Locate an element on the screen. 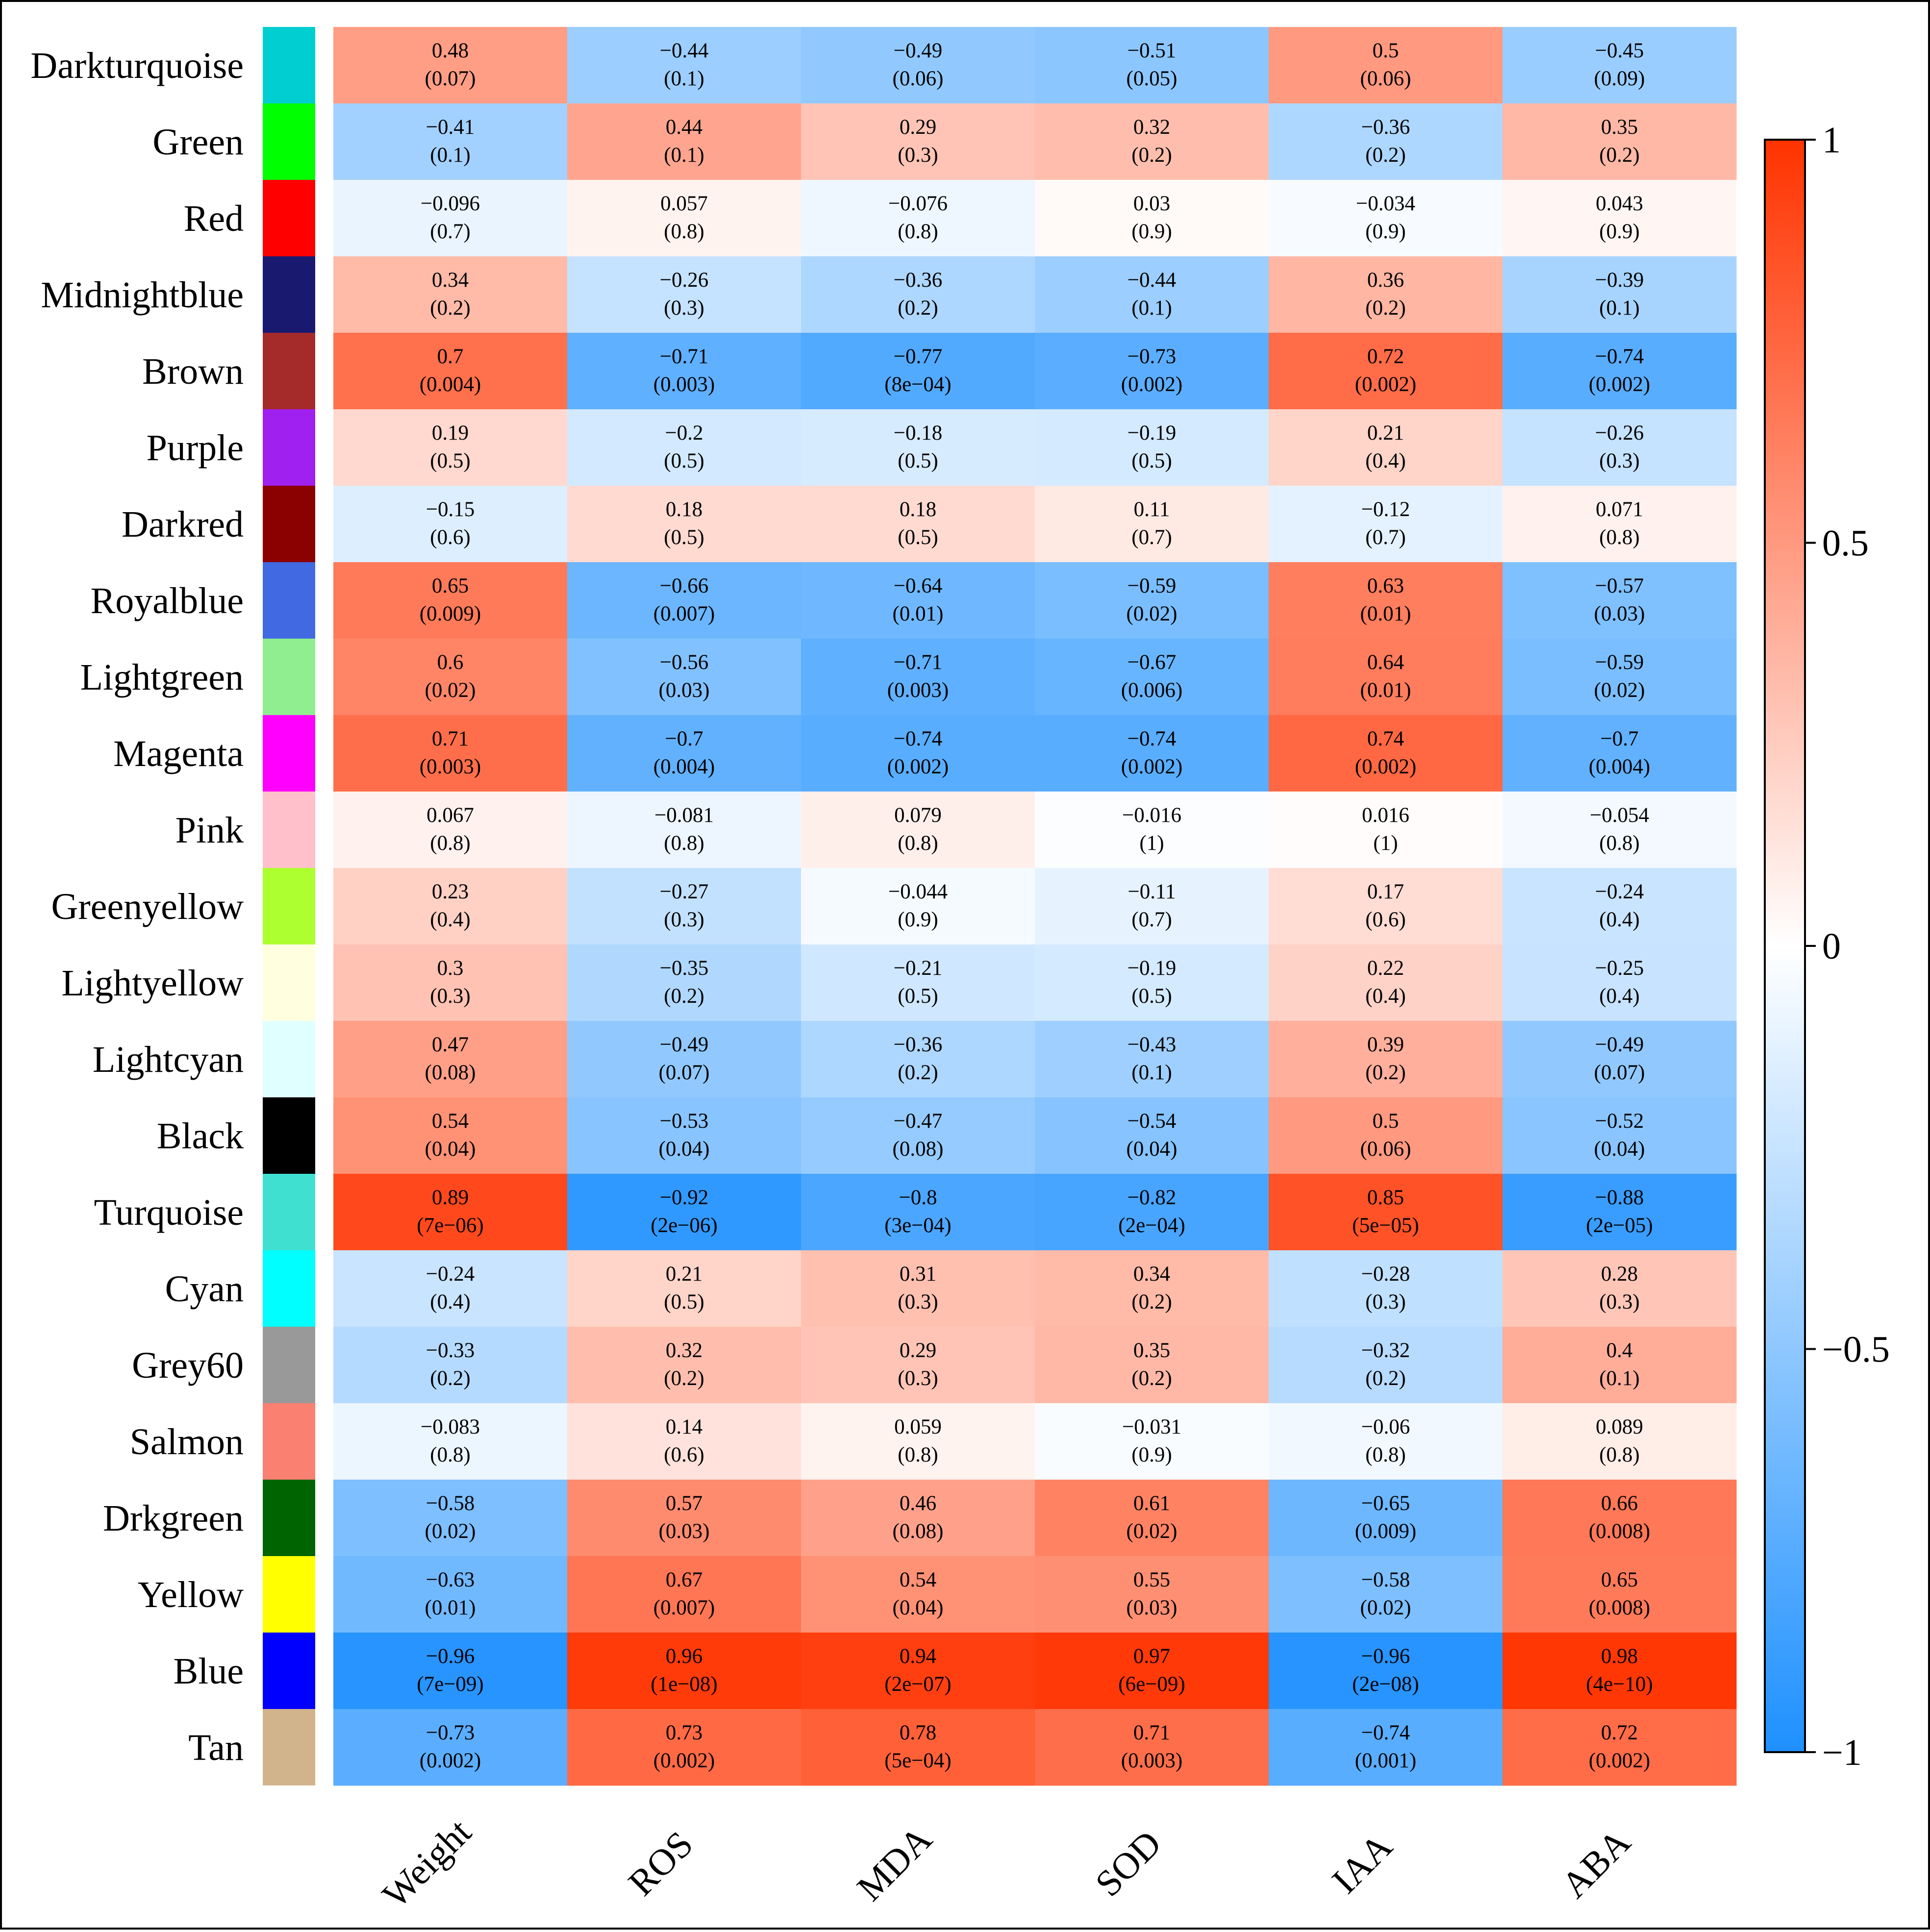  cell-correlation-label: 0.46 is located at coordinates (918, 1503).